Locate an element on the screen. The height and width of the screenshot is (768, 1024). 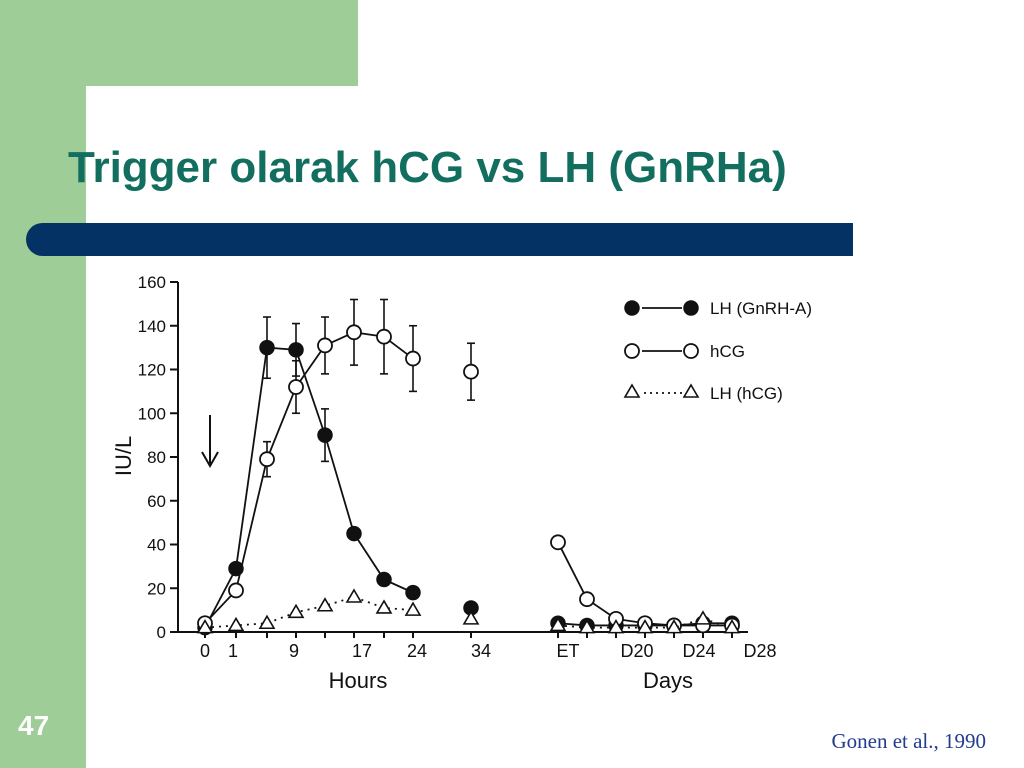
y-tick-label: 80 is located at coordinates (156, 457).